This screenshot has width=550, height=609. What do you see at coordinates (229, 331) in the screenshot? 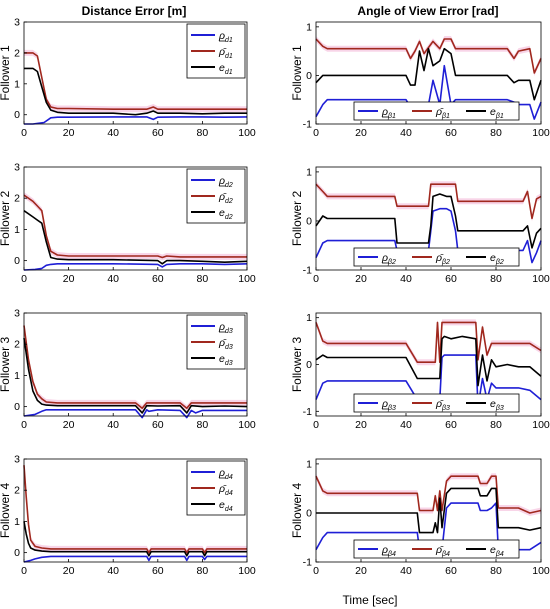
I see `legend-subscript: d3` at bounding box center [229, 331].